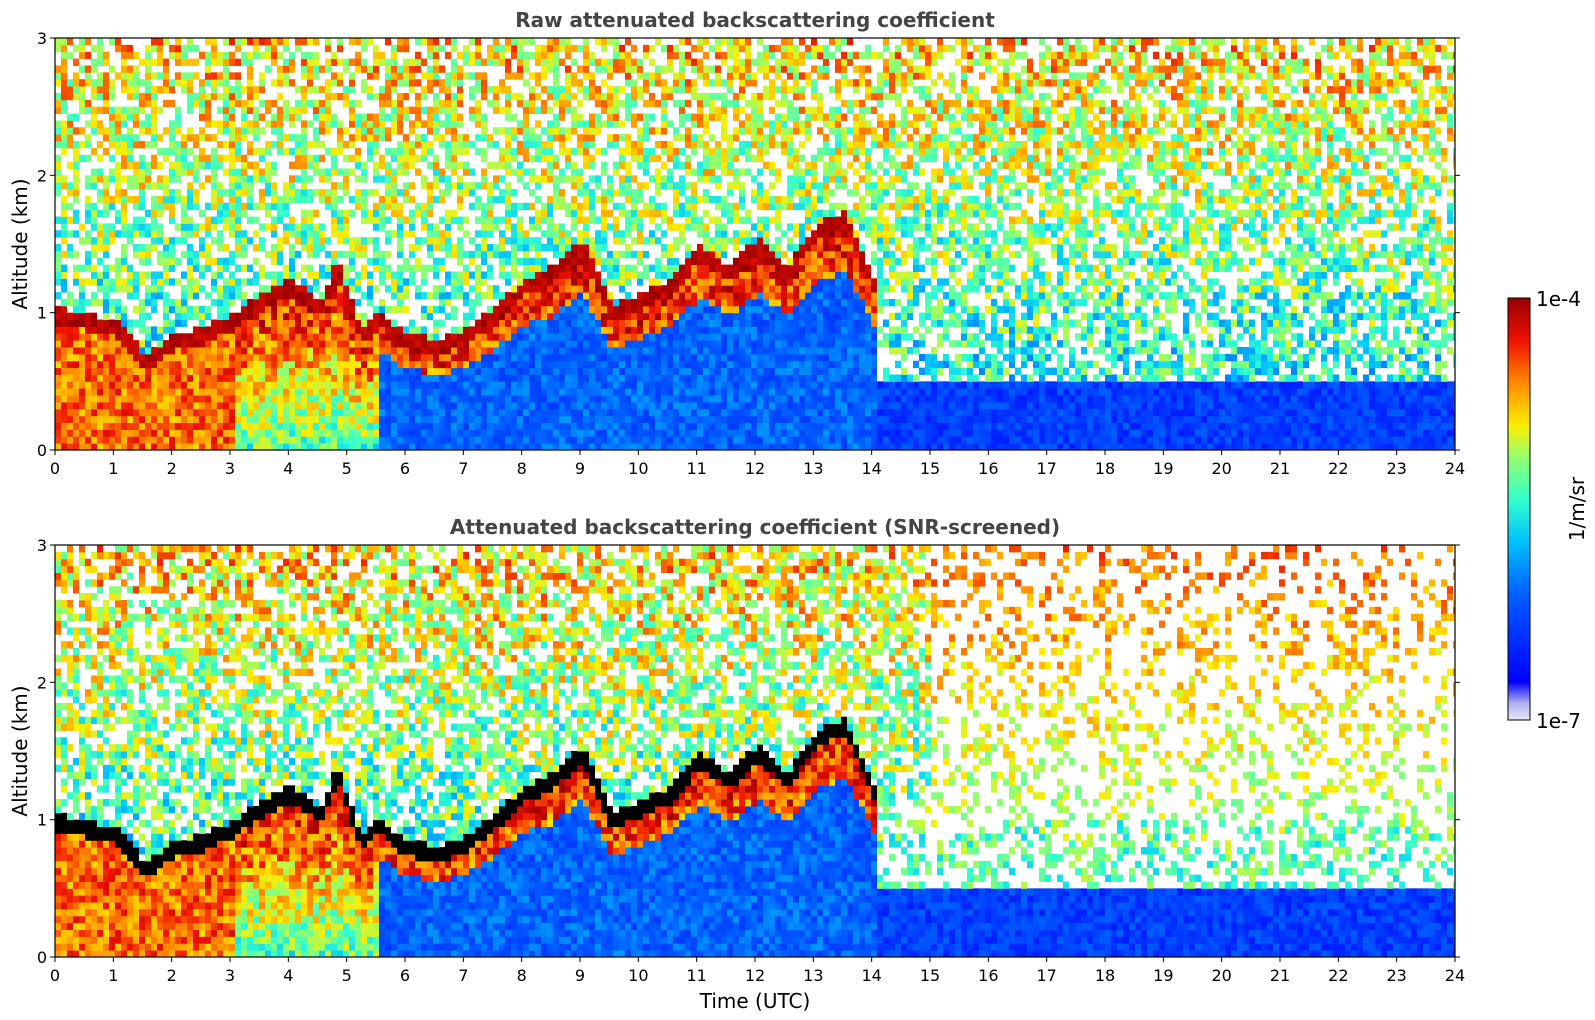 The width and height of the screenshot is (1595, 1020). I want to click on panel-raw-x-ticks: 0 1 2 3 4 5 6 7 8 9 10 11 12 13 14 15 16 17 18 19 20 21 22 23 24, so click(757, 464).